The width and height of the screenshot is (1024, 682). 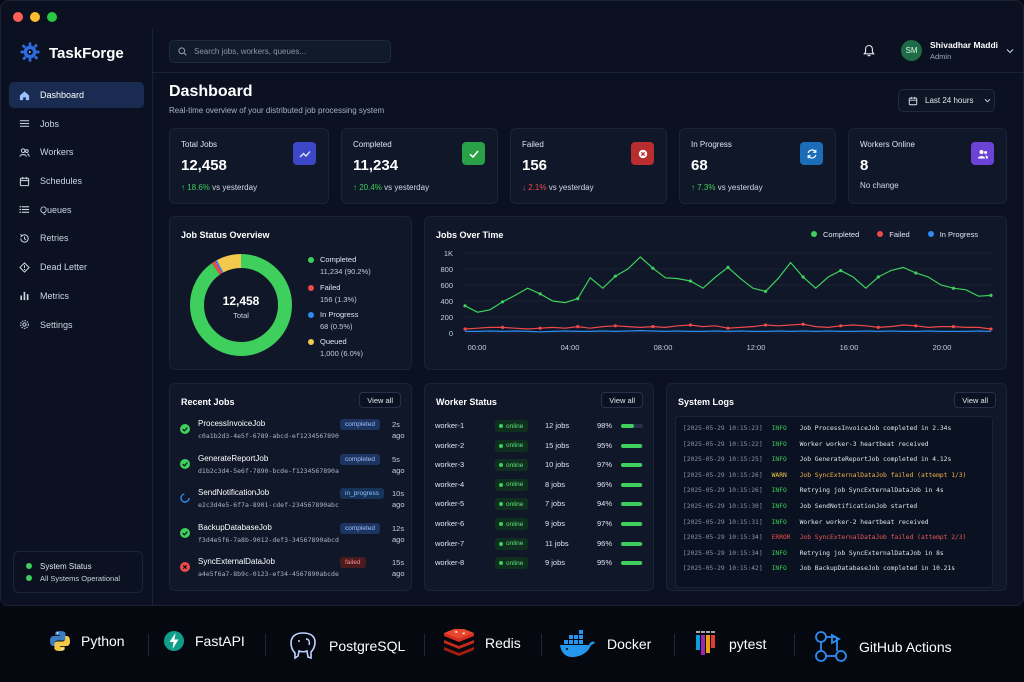 What do you see at coordinates (236, 561) in the screenshot?
I see `job-name: SyncExternalDataJob` at bounding box center [236, 561].